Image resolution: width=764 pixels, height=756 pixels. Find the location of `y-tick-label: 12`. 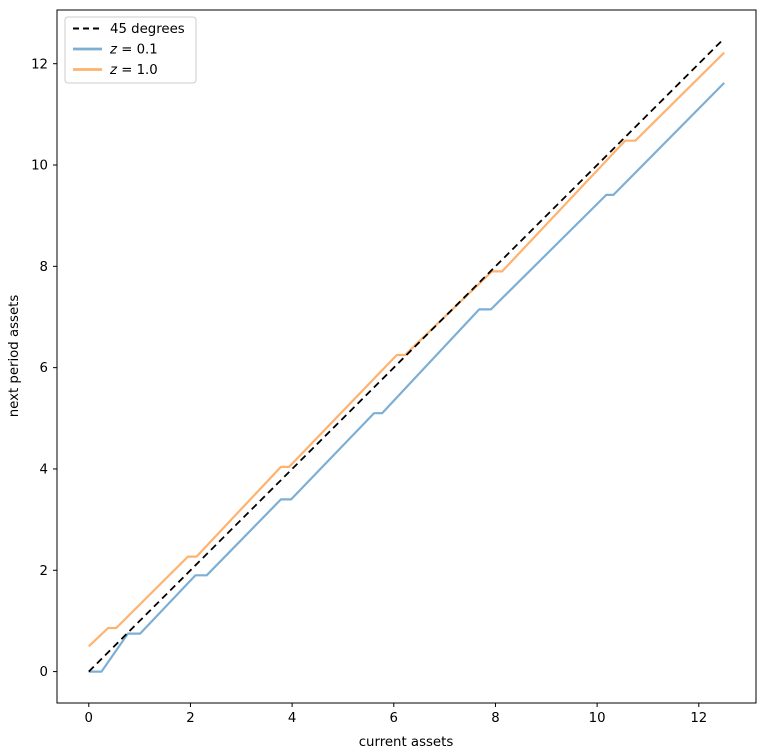

y-tick-label: 12 is located at coordinates (39, 64).